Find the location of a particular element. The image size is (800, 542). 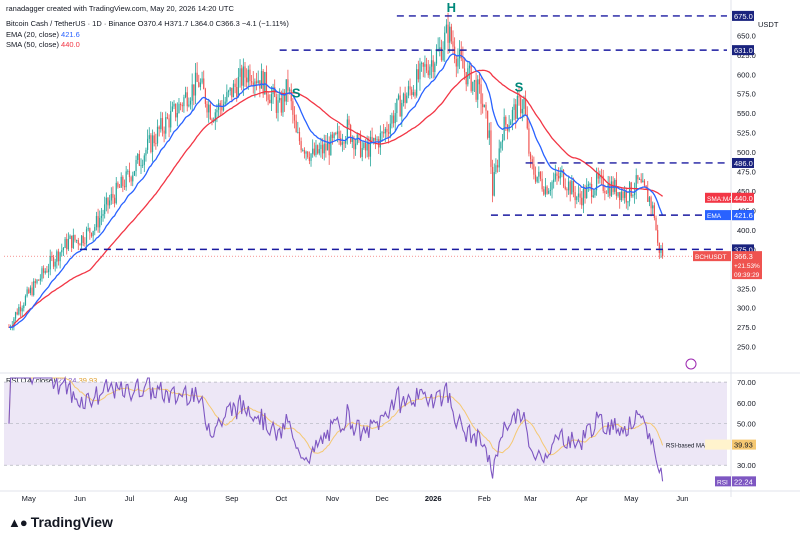

time-tick-label: May is located at coordinates (29, 498).